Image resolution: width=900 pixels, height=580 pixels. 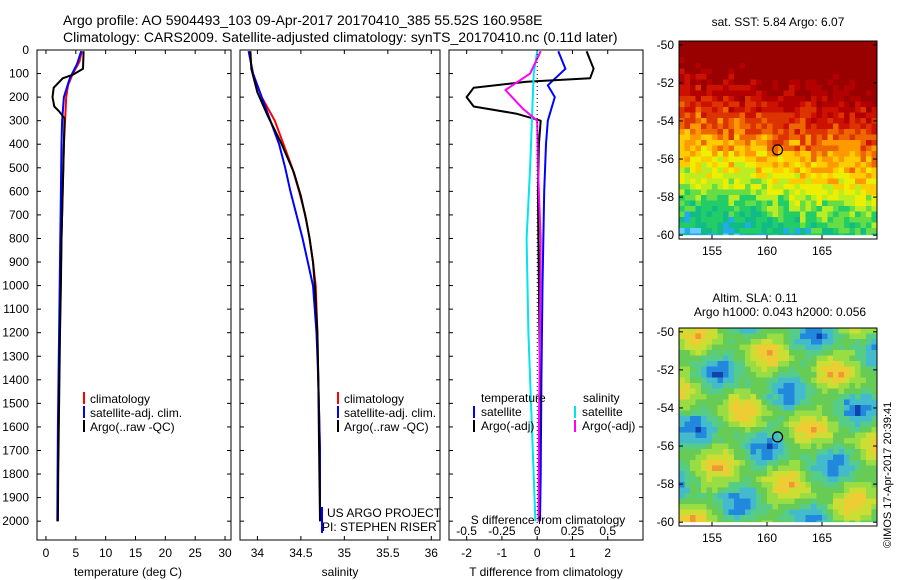 I want to click on lat-tick-label: -50, so click(x=666, y=332).